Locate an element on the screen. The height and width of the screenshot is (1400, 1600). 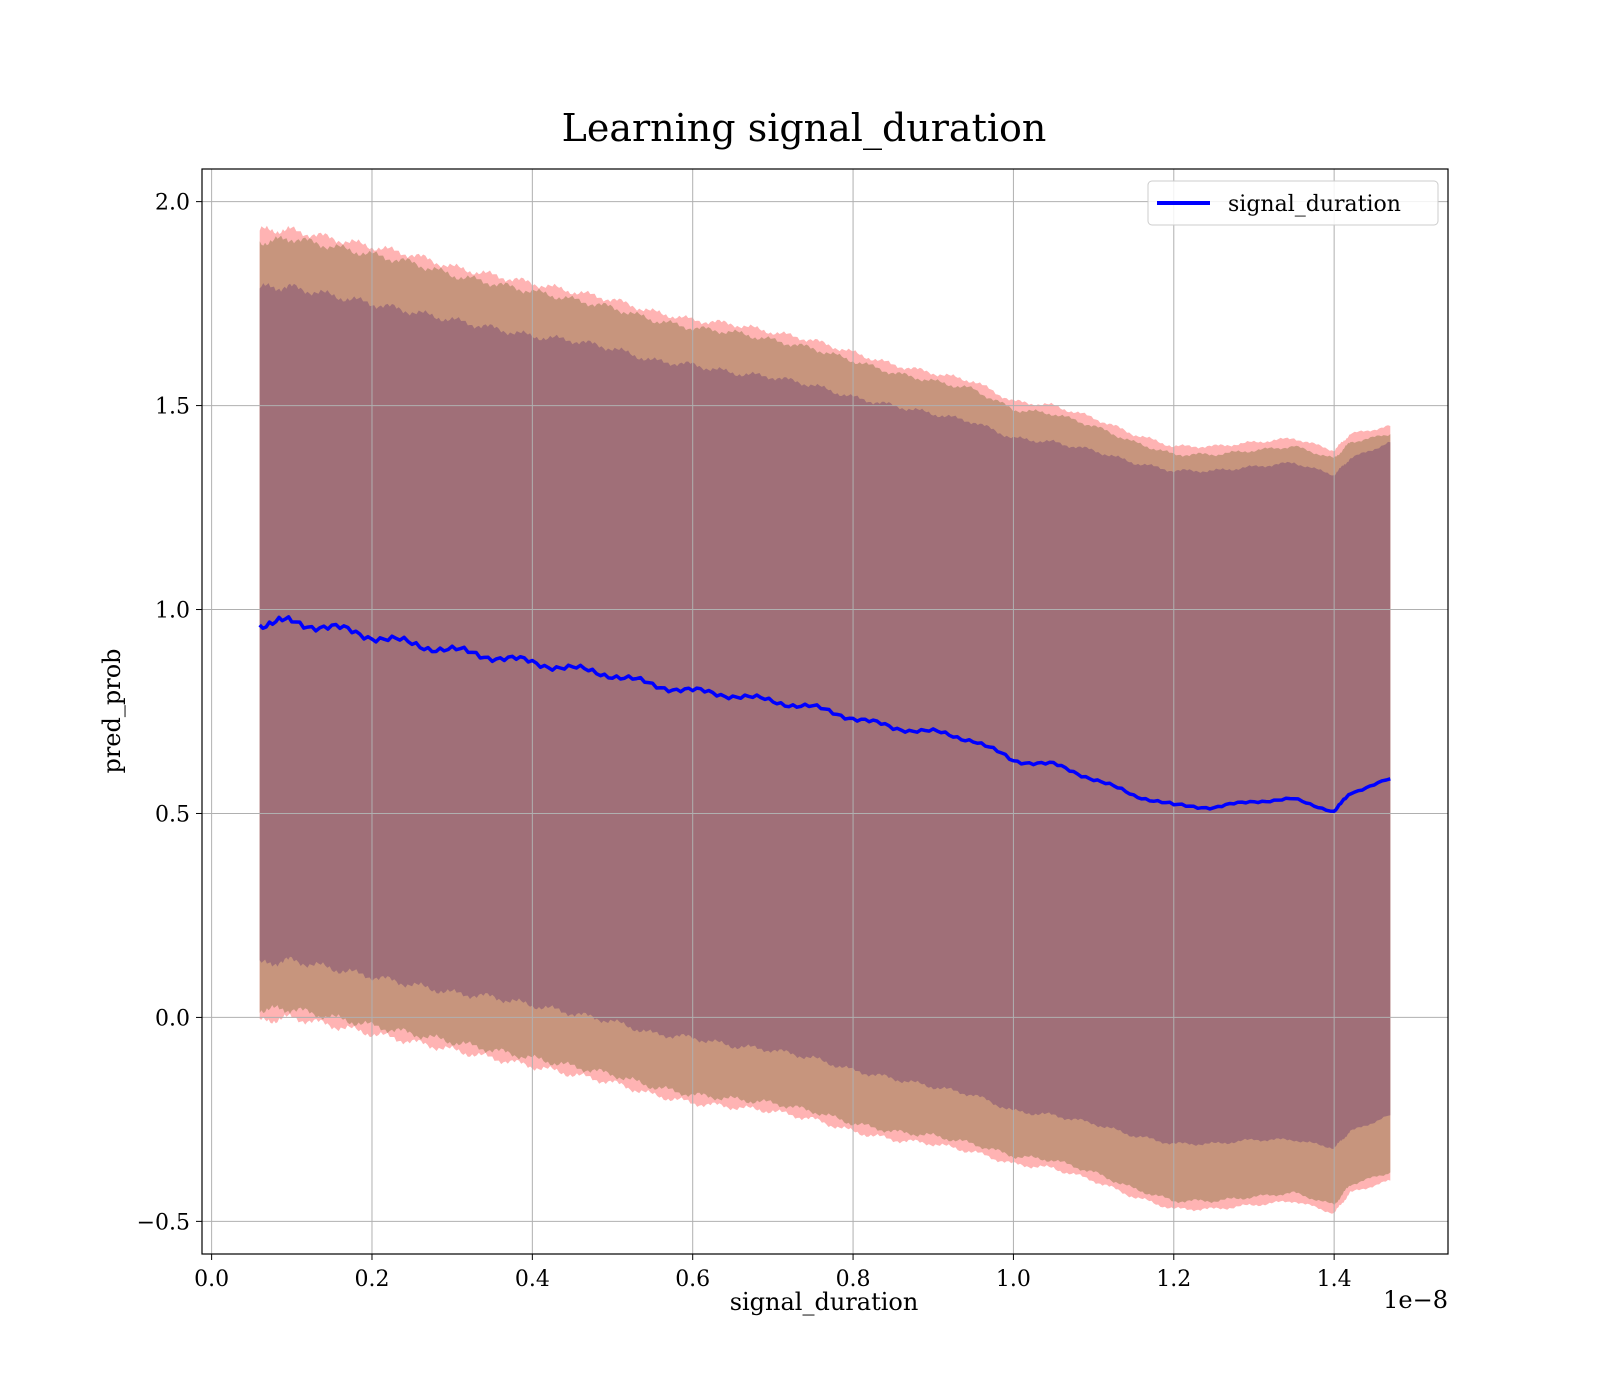
x-tick-label-5: 1.0 is located at coordinates (1013, 1279).